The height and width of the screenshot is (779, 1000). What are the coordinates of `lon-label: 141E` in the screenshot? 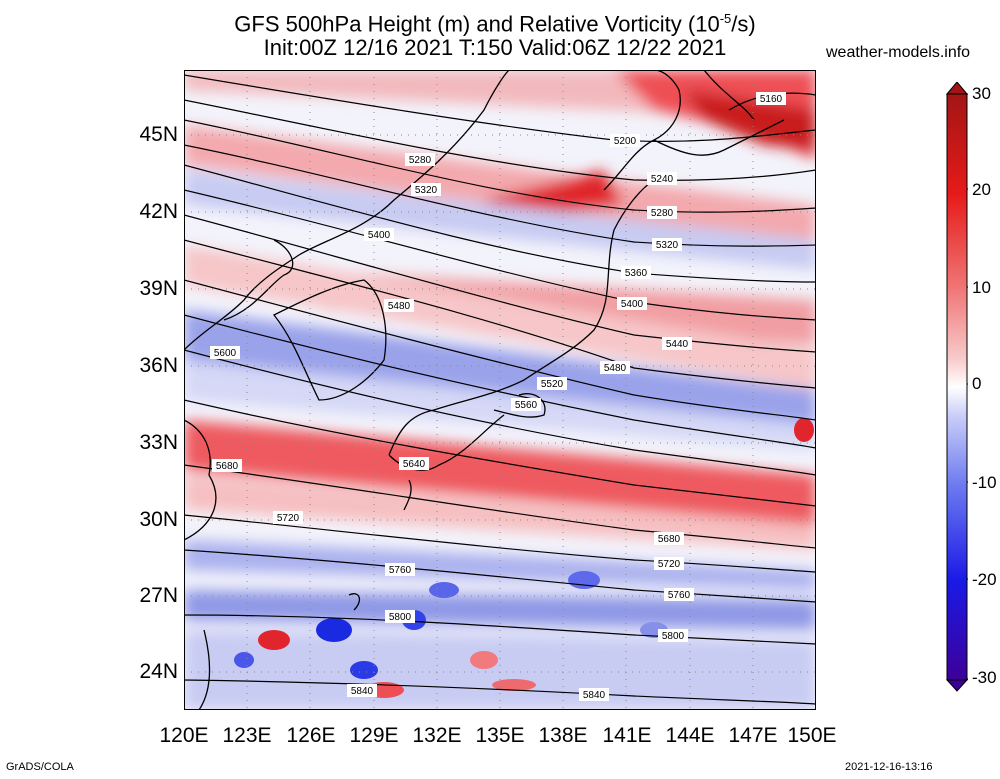 It's located at (627, 735).